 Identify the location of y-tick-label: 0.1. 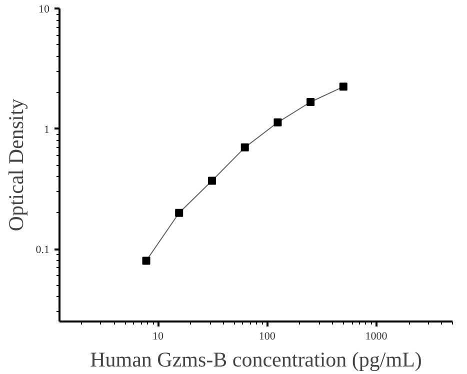
(43, 250).